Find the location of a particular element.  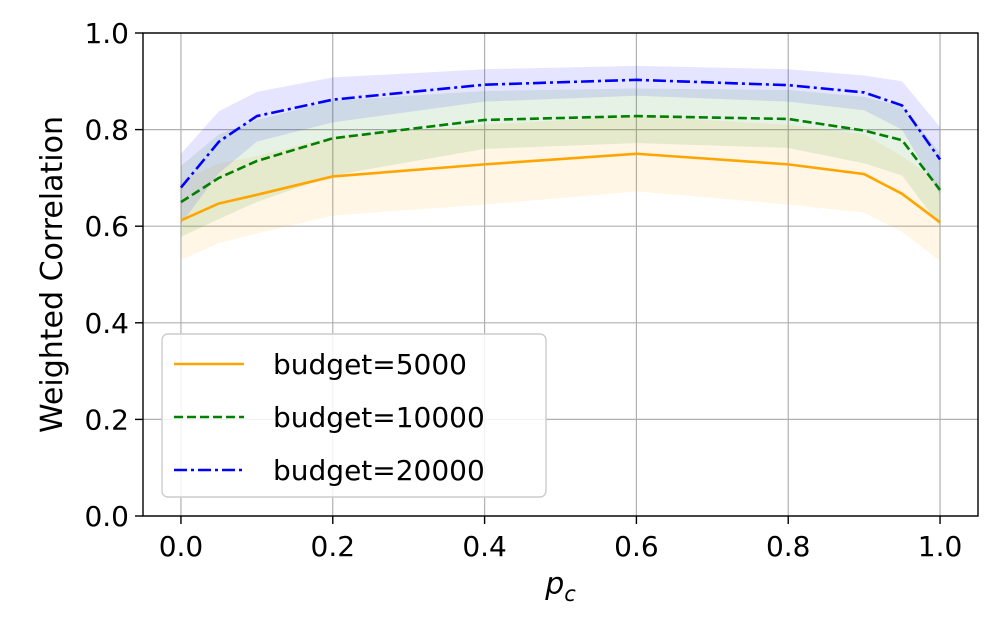

y-tick-label: 1.0 is located at coordinates (106, 33).